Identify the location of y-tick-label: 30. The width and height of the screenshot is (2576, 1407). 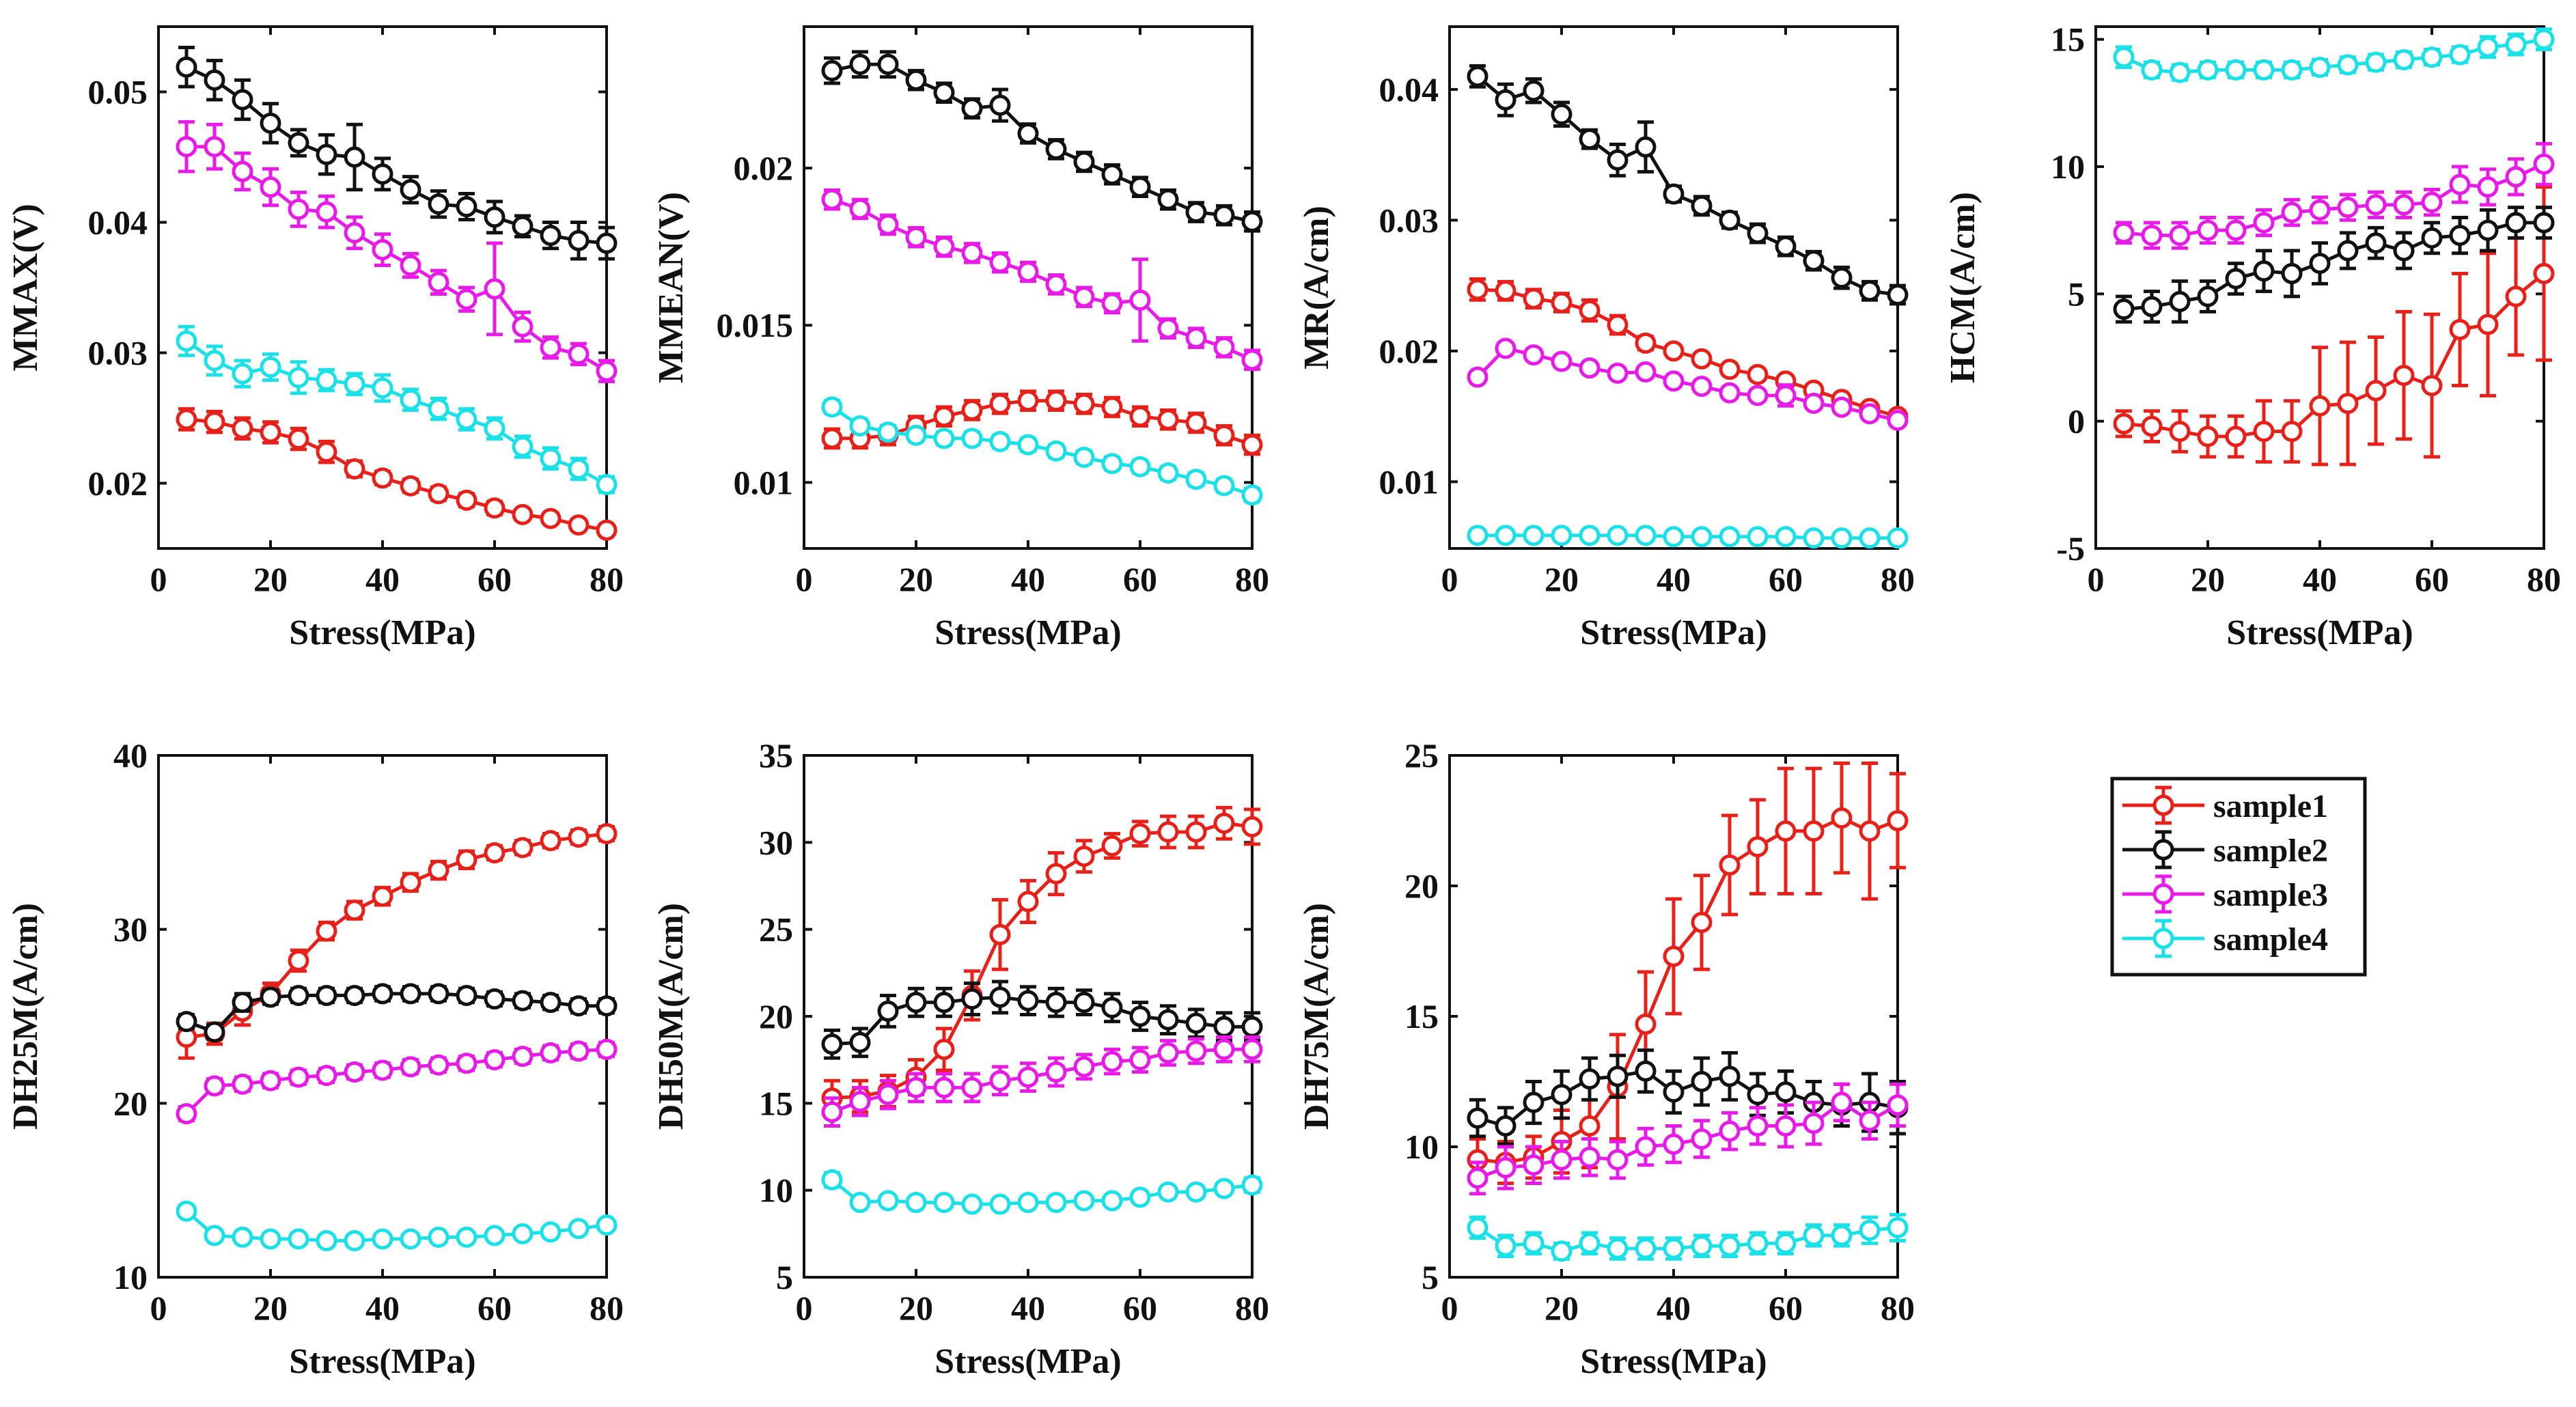
(130, 929).